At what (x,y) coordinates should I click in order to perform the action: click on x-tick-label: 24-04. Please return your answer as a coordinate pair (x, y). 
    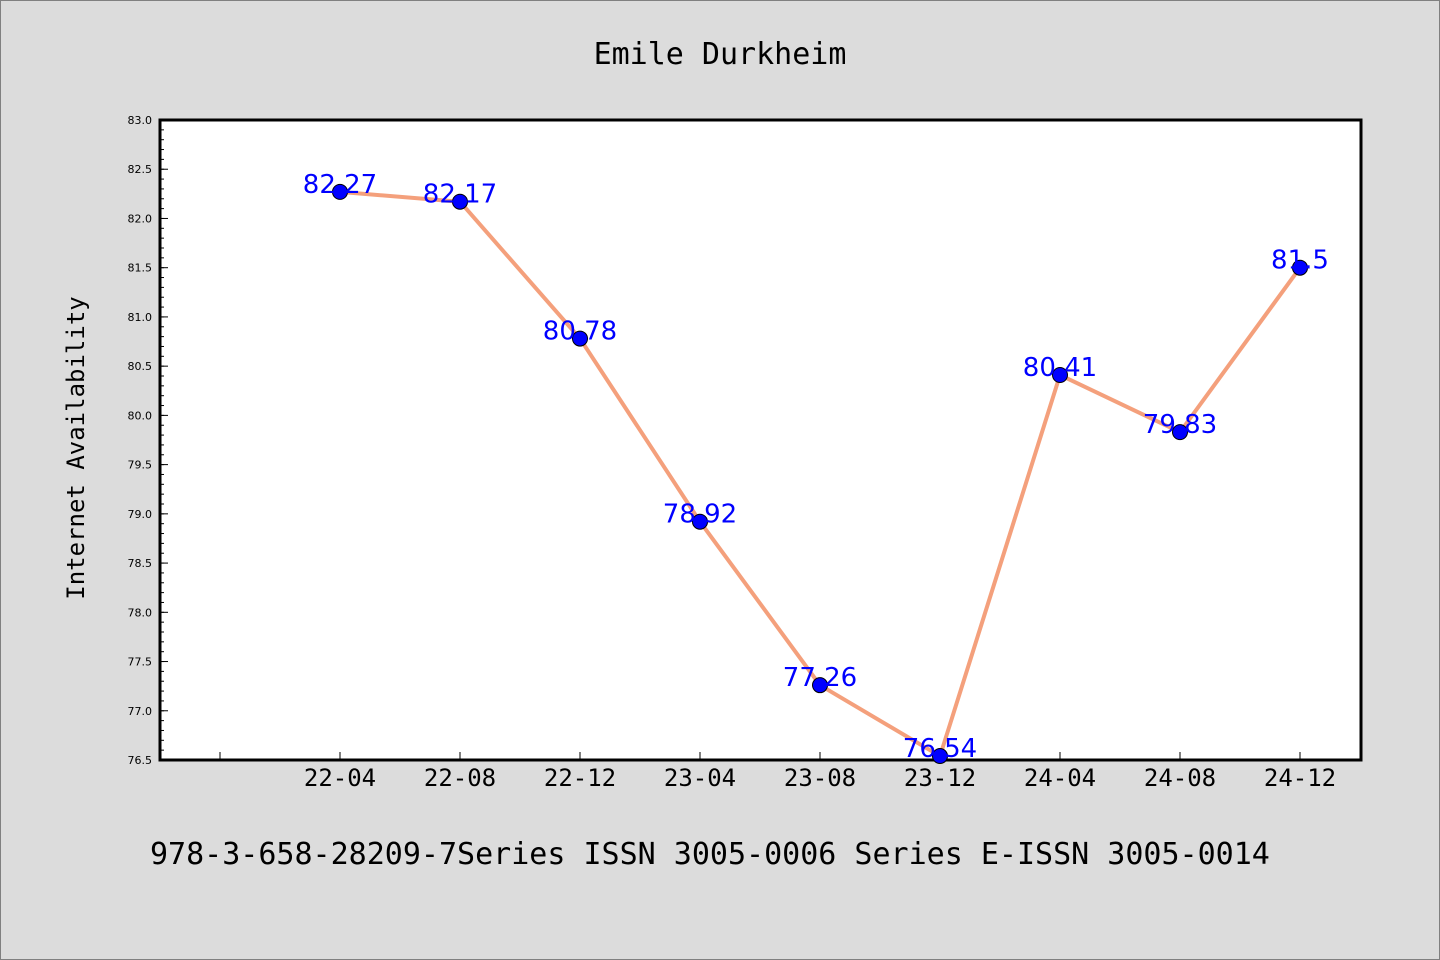
    Looking at the image, I should click on (1060, 778).